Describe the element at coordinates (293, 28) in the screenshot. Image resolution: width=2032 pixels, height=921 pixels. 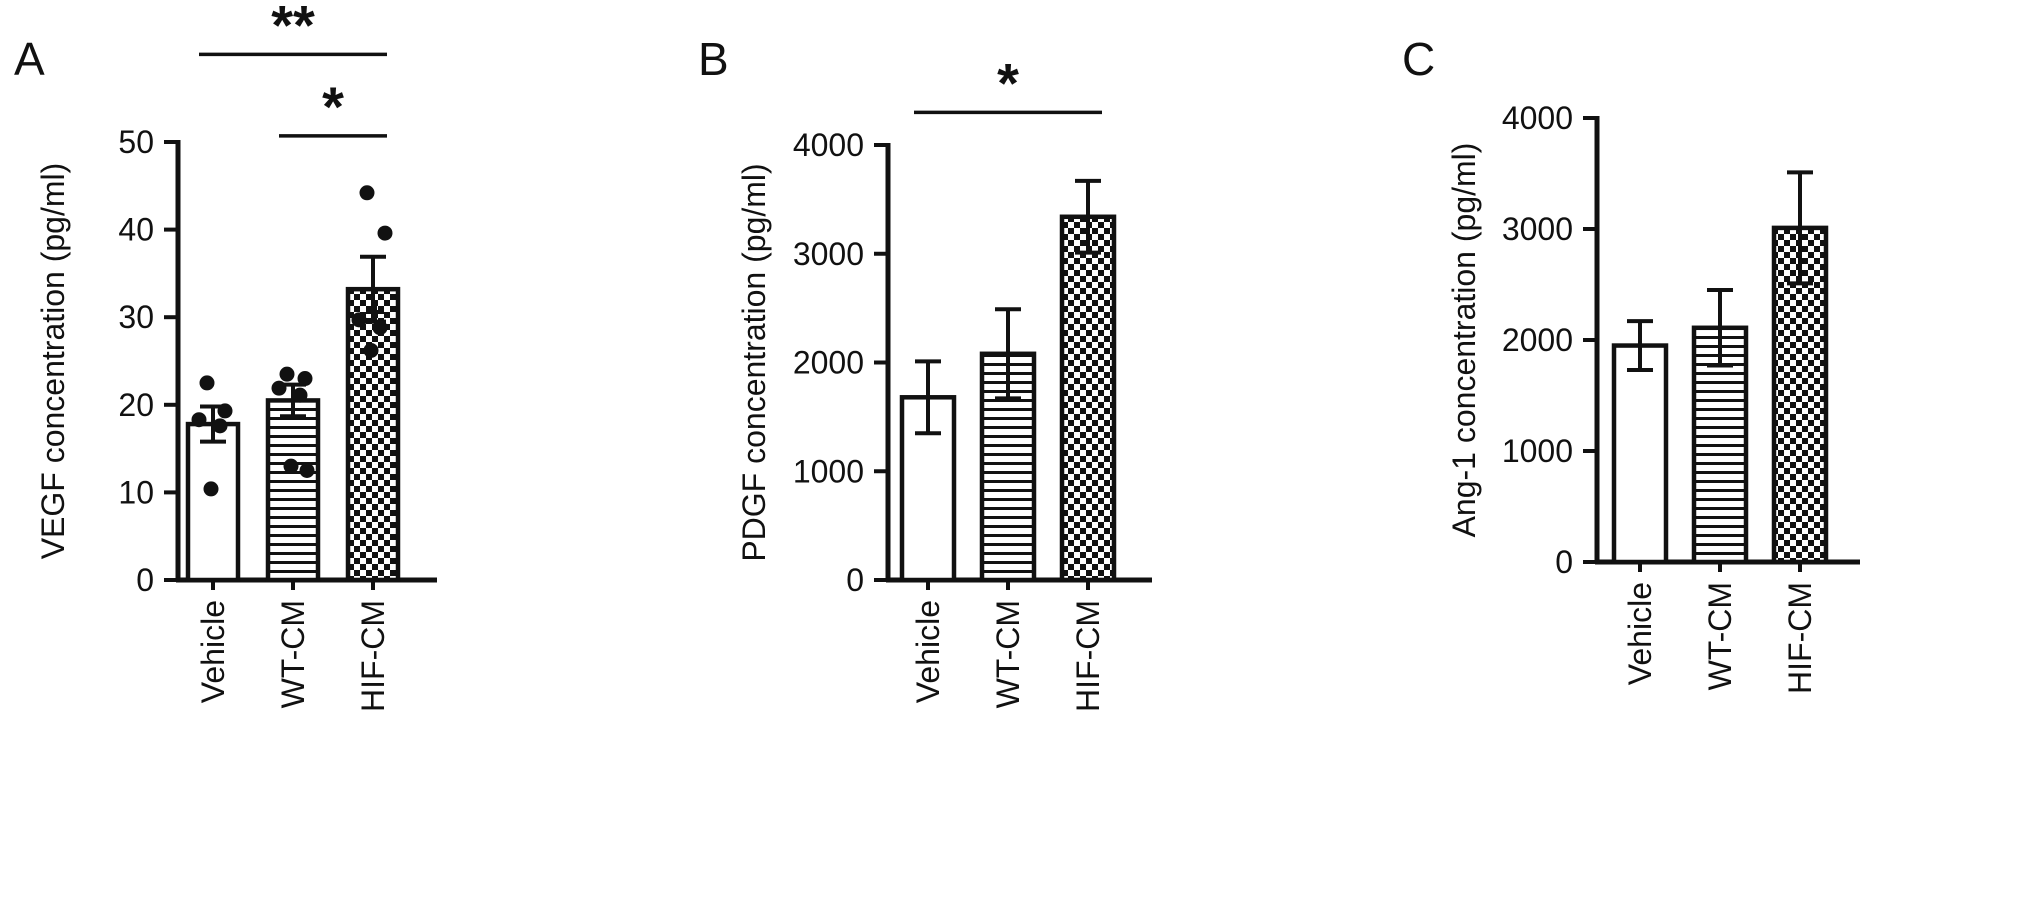
I see `significance-label: **` at that location.